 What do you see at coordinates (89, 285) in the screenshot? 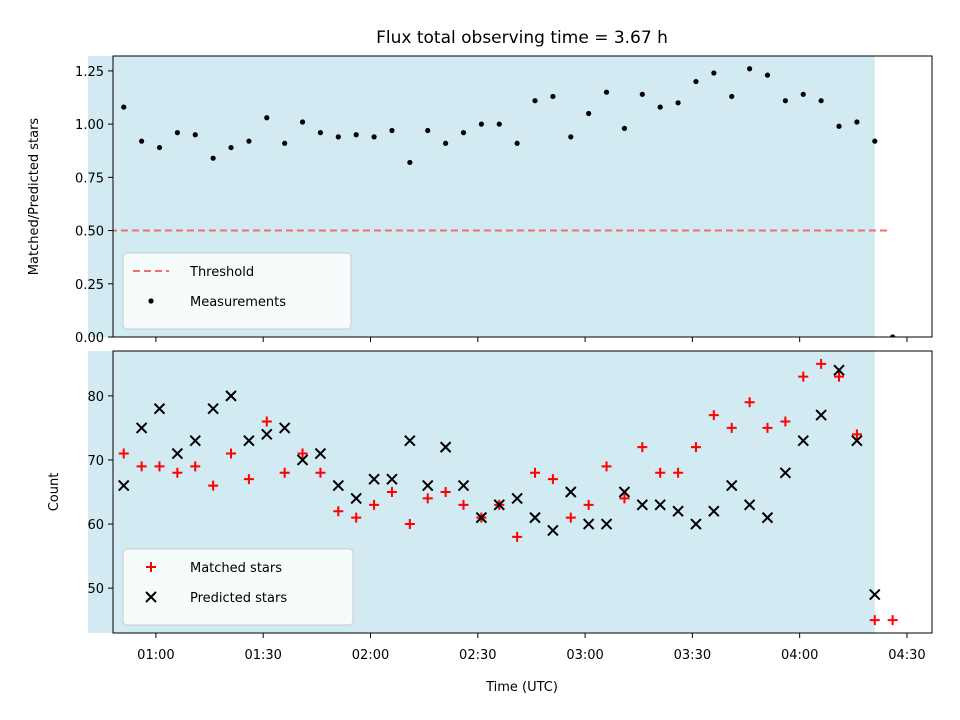
I see `y-tick-label: 0.25` at bounding box center [89, 285].